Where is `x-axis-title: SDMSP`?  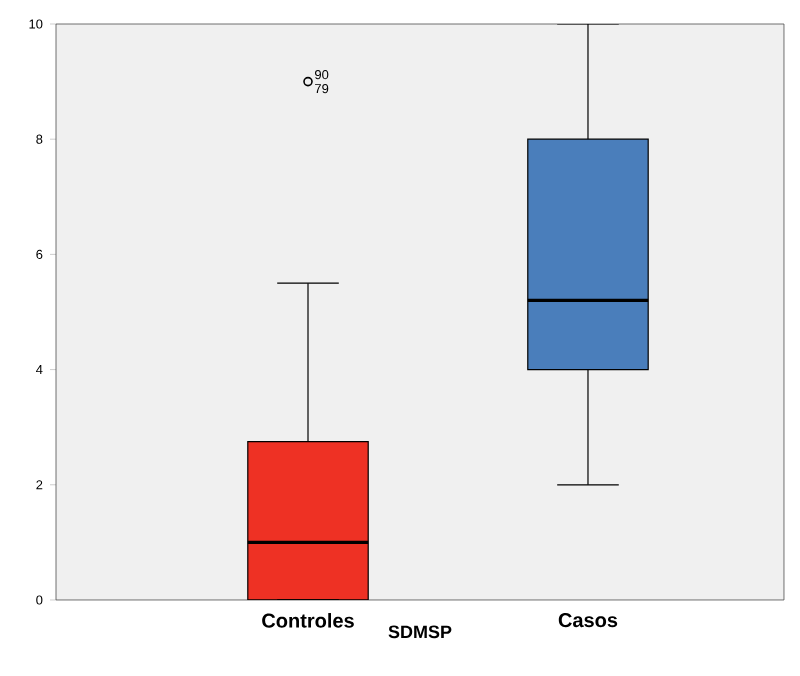
x-axis-title: SDMSP is located at coordinates (420, 632).